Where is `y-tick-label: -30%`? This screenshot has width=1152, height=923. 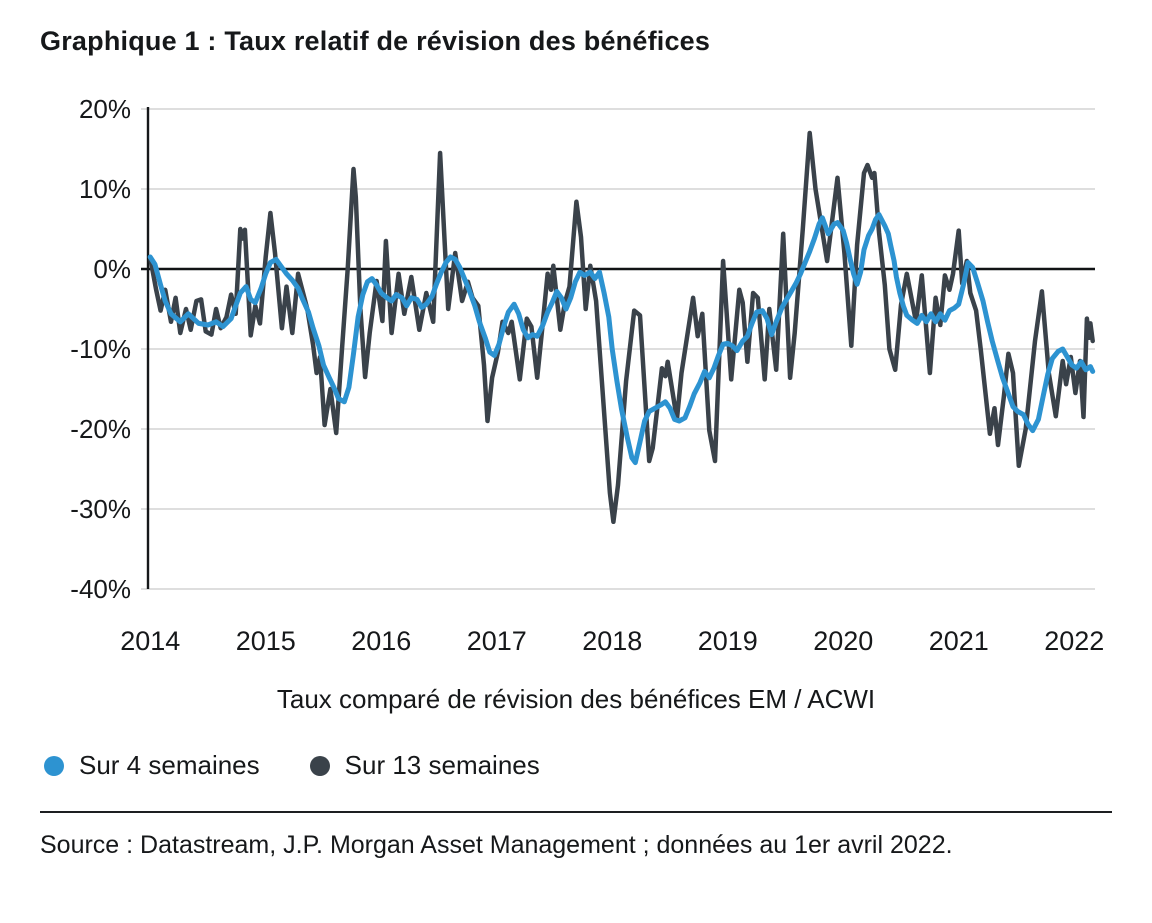 y-tick-label: -30% is located at coordinates (100, 509).